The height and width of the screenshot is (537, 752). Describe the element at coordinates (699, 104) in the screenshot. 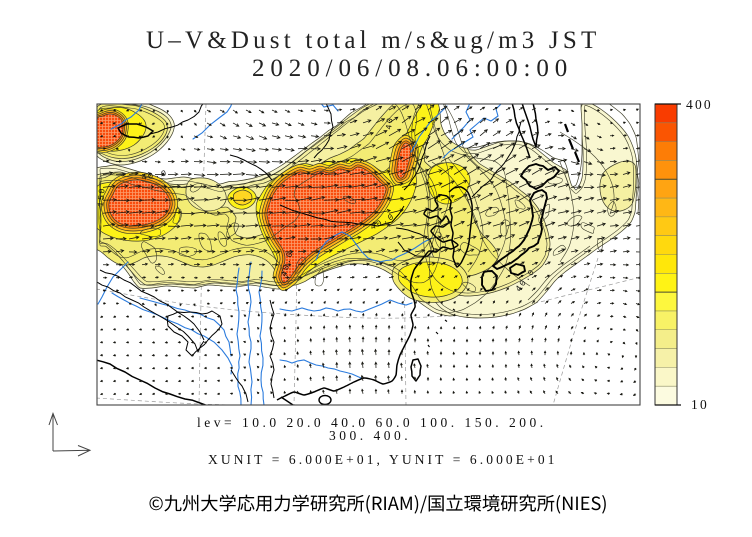

I see `svg-text: 400` at that location.